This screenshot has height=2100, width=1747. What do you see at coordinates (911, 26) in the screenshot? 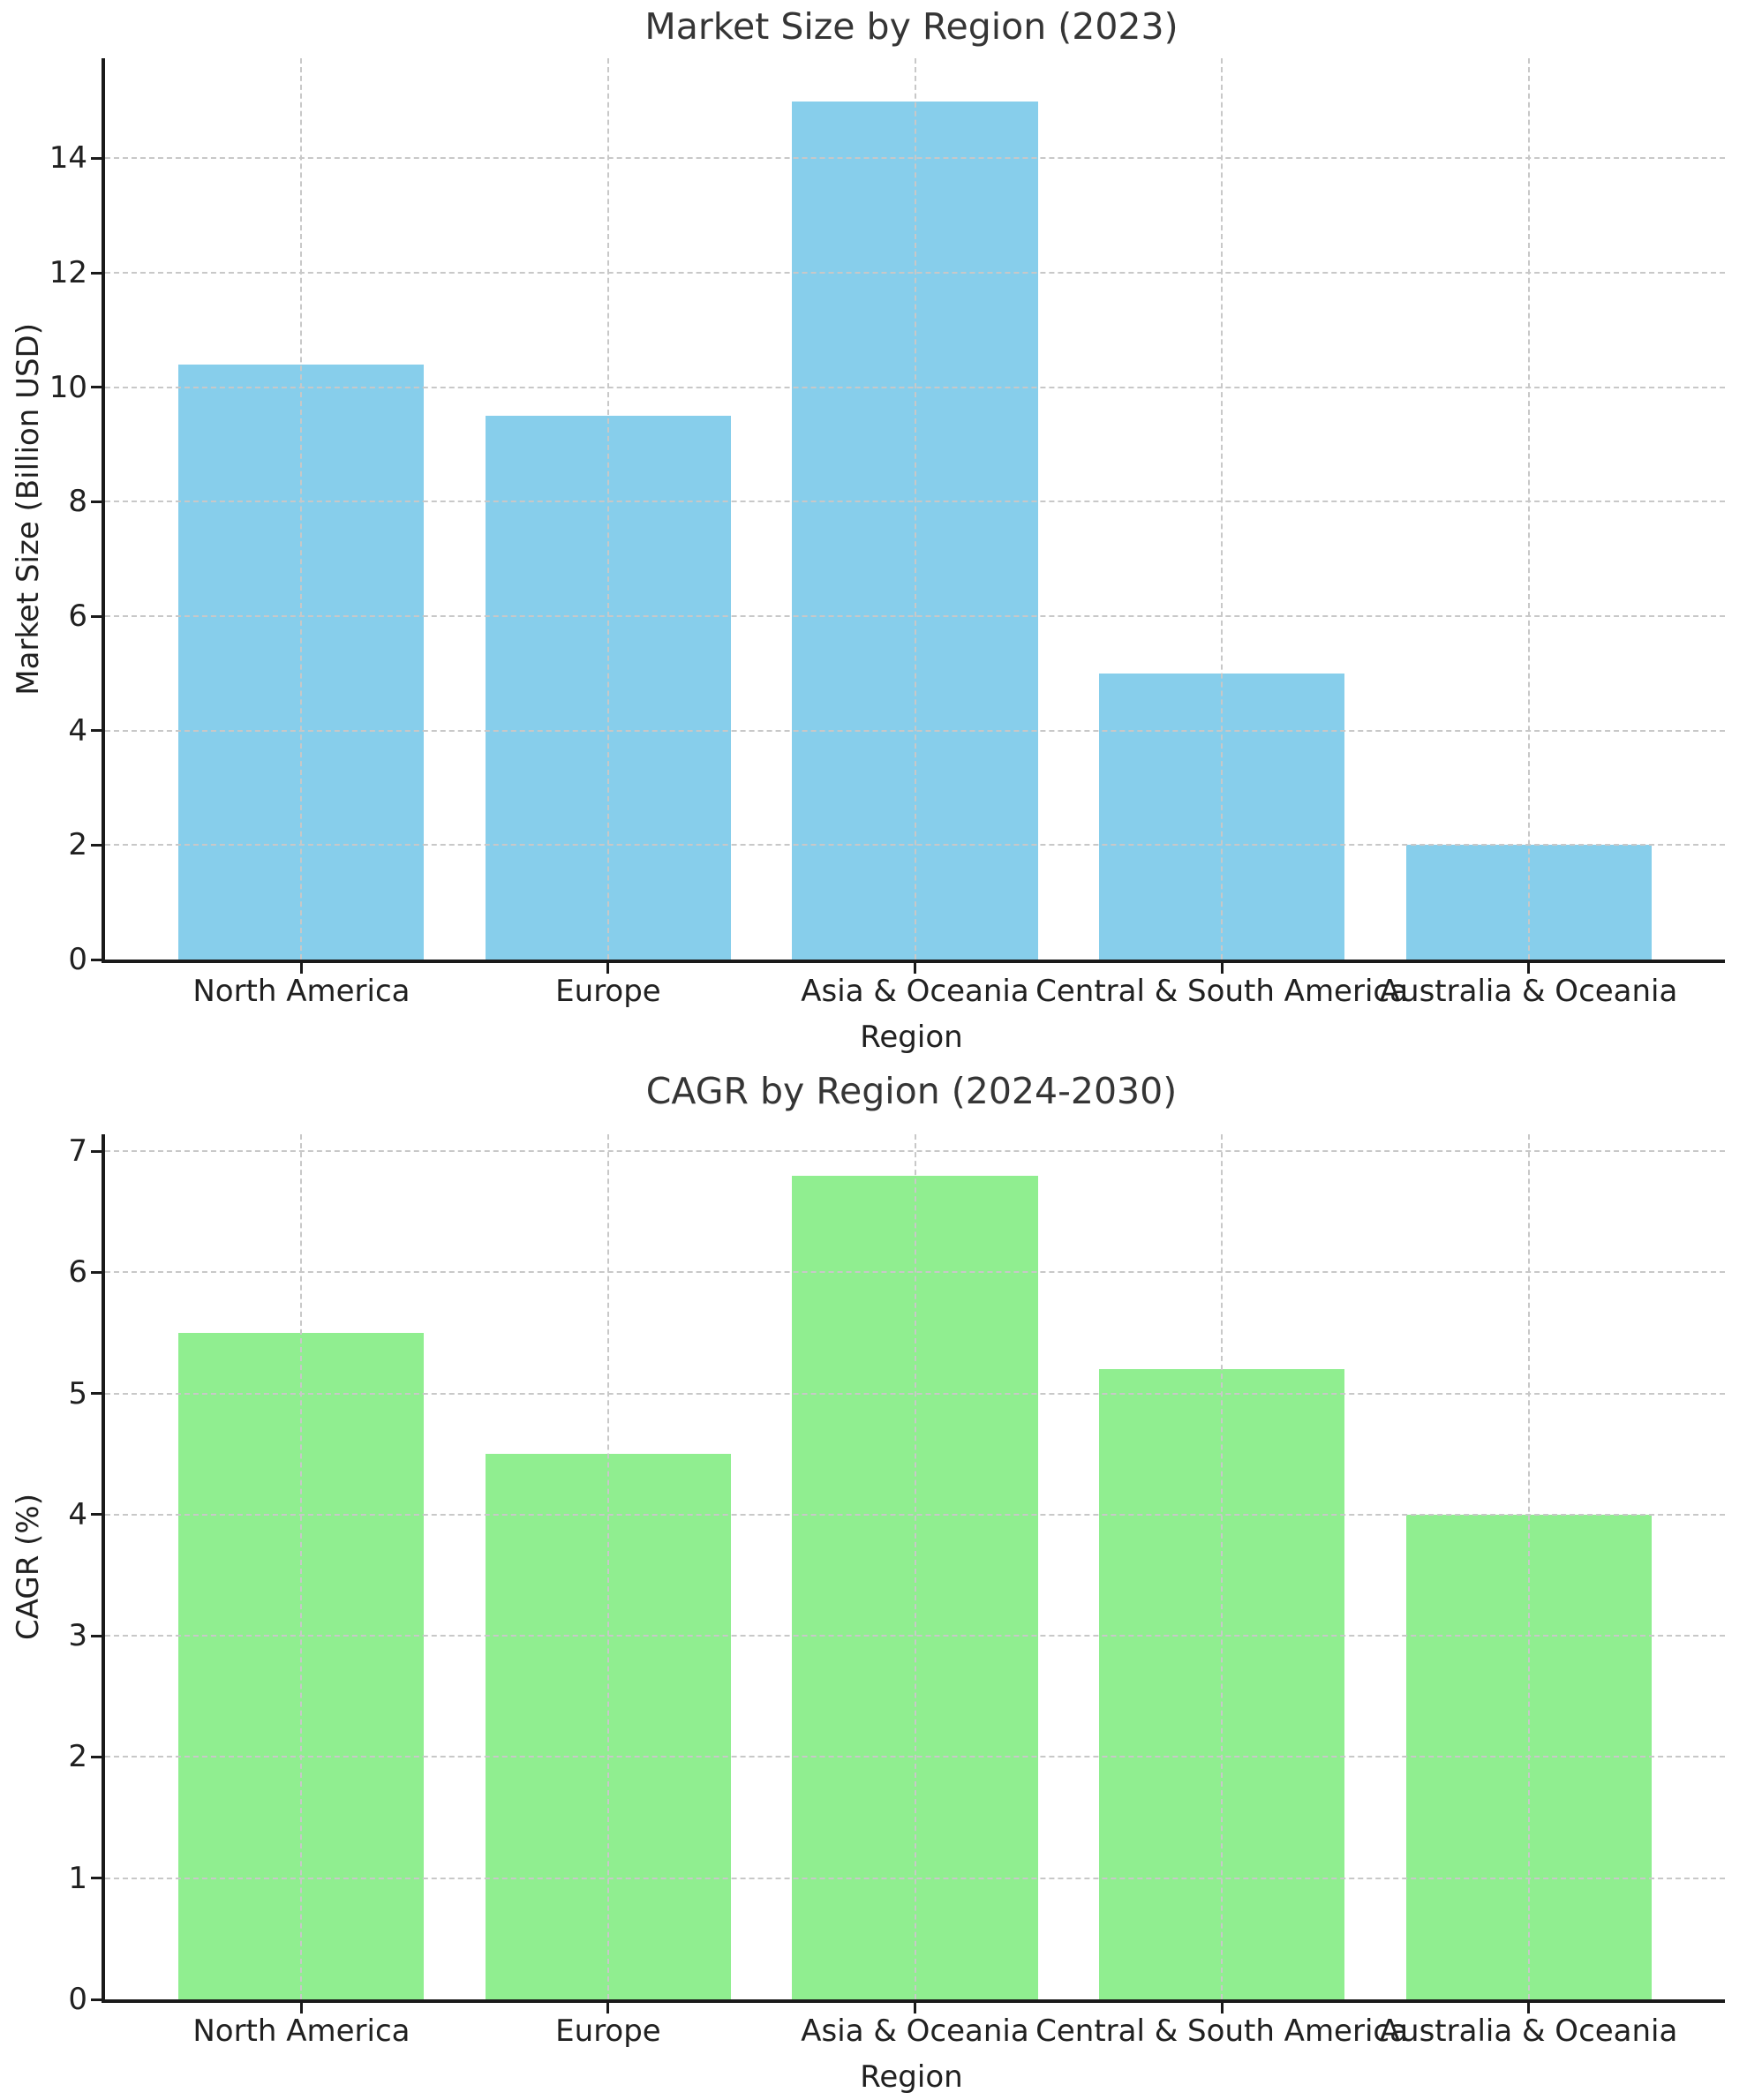
I see `chart-title: Market Size by Region (2023)` at bounding box center [911, 26].